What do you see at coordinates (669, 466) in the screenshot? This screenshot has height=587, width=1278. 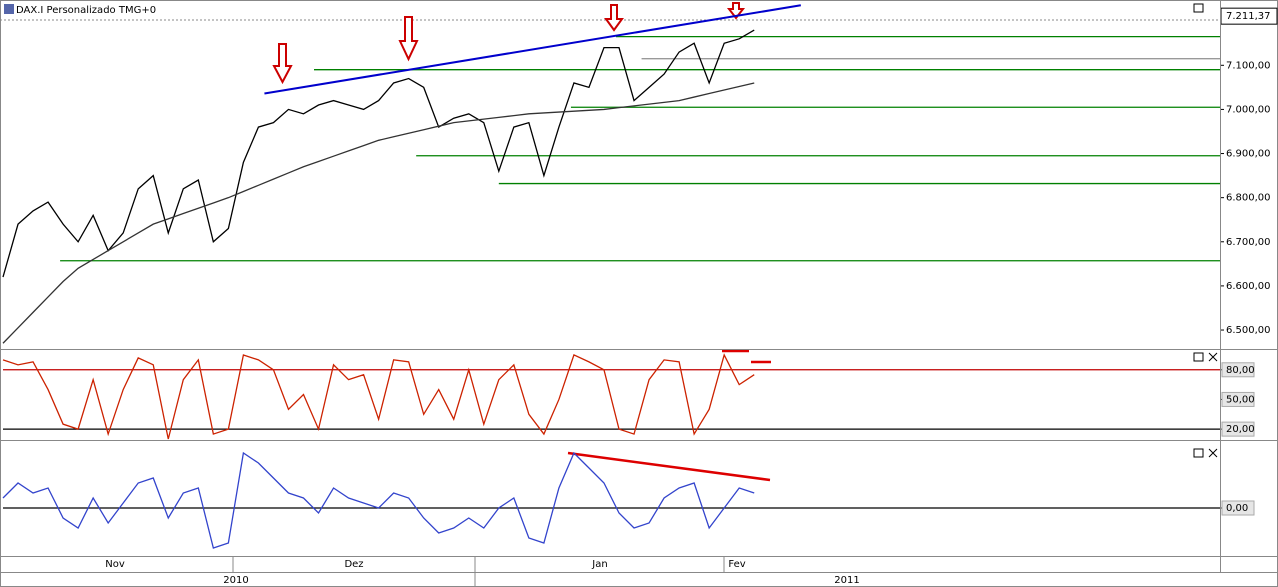 I see `divergence-line` at bounding box center [669, 466].